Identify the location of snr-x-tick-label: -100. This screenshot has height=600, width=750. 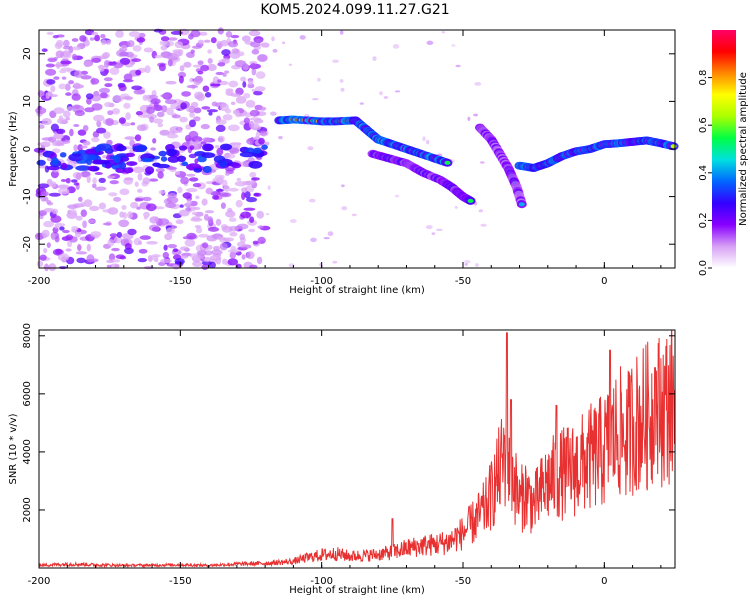
(321, 581).